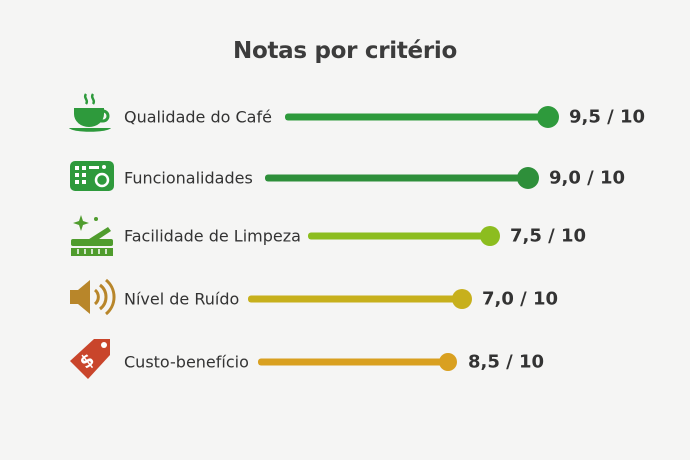  I want to click on score-label: 9,0 / 10, so click(587, 178).